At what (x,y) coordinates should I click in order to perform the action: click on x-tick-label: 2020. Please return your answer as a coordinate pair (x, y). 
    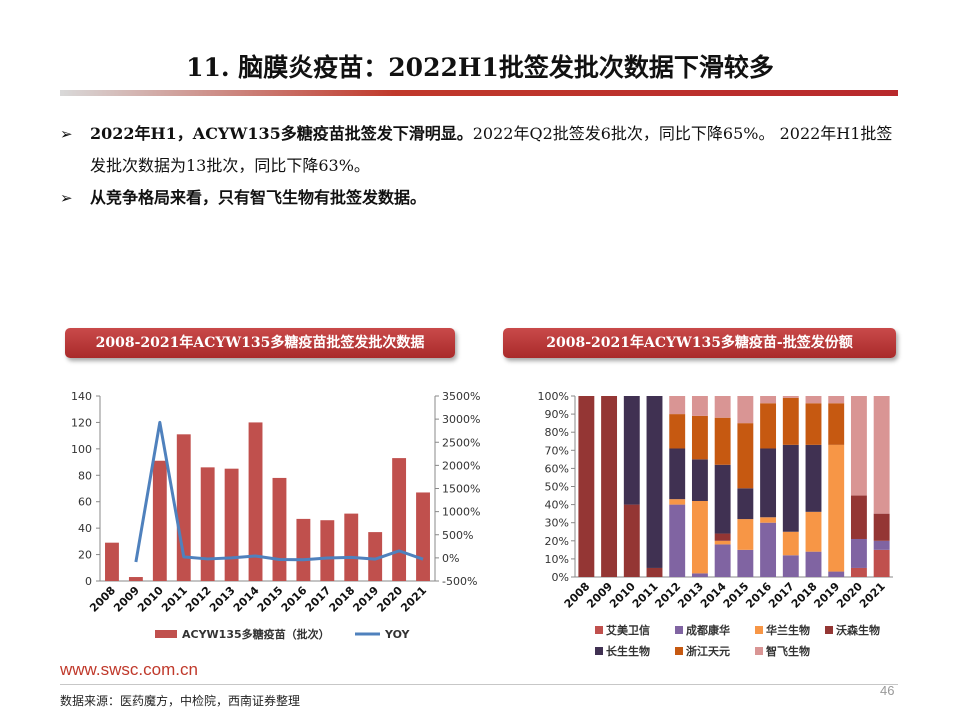
    Looking at the image, I should click on (389, 599).